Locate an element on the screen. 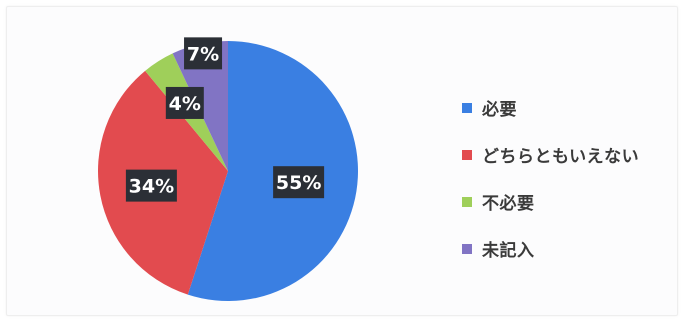 This screenshot has width=684, height=323. data-label-text-hitsuyou: 55% is located at coordinates (298, 183).